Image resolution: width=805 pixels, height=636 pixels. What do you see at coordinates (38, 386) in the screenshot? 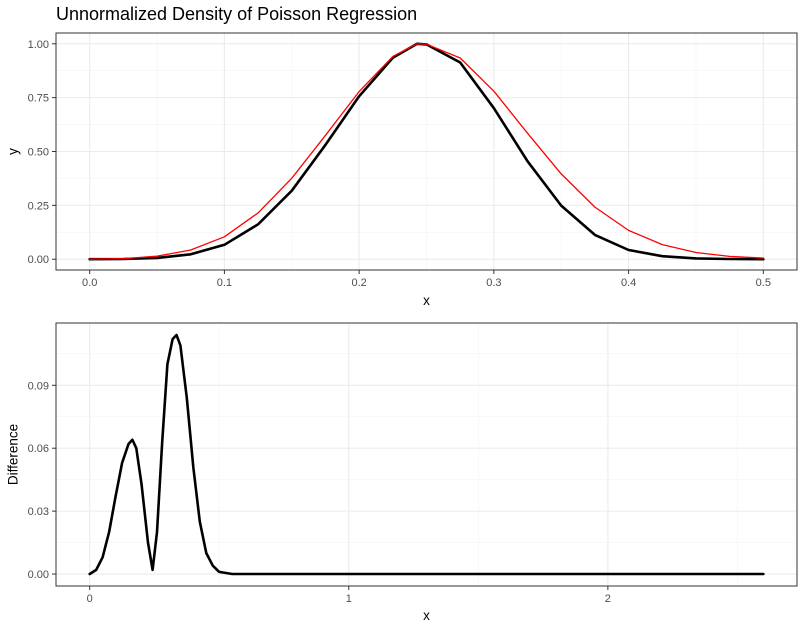
I see `y-tick-label: 0.09` at bounding box center [38, 386].